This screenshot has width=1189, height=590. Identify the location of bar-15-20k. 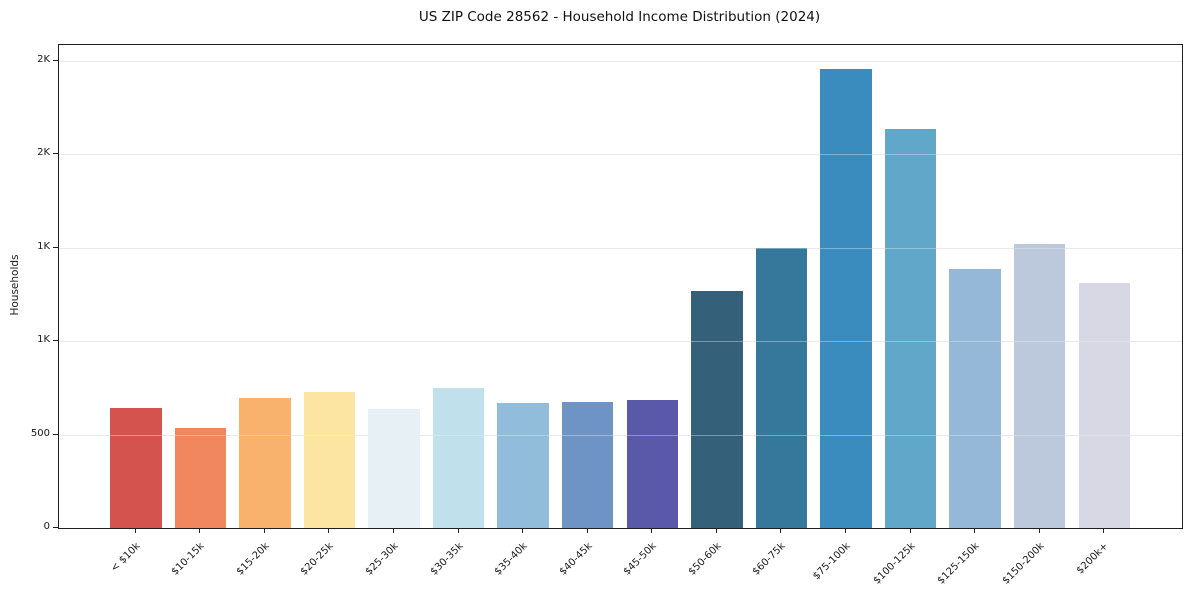
(265, 463).